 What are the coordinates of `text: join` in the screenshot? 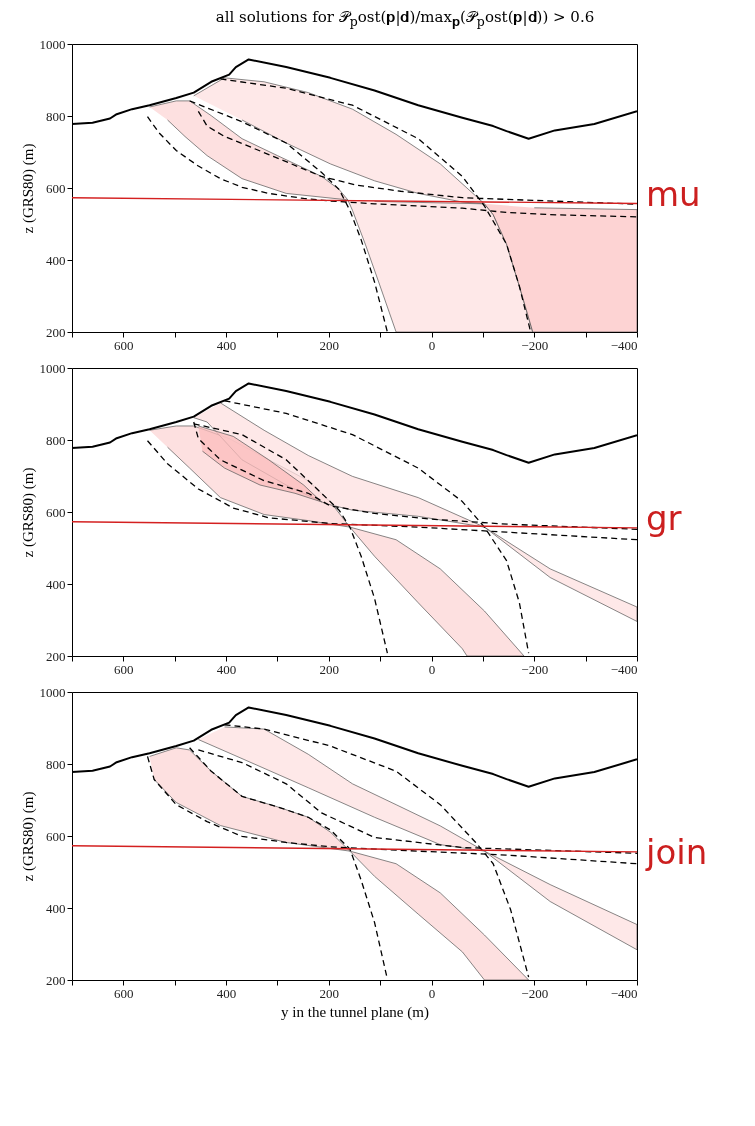 It's located at (677, 851).